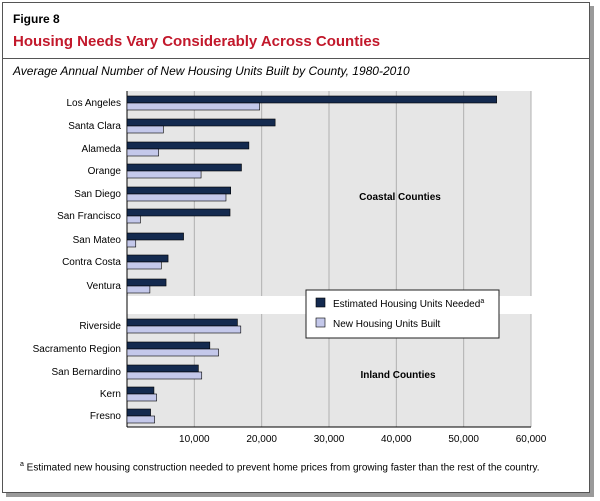 The width and height of the screenshot is (600, 501). What do you see at coordinates (396, 439) in the screenshot?
I see `x-tick-label: 40,000` at bounding box center [396, 439].